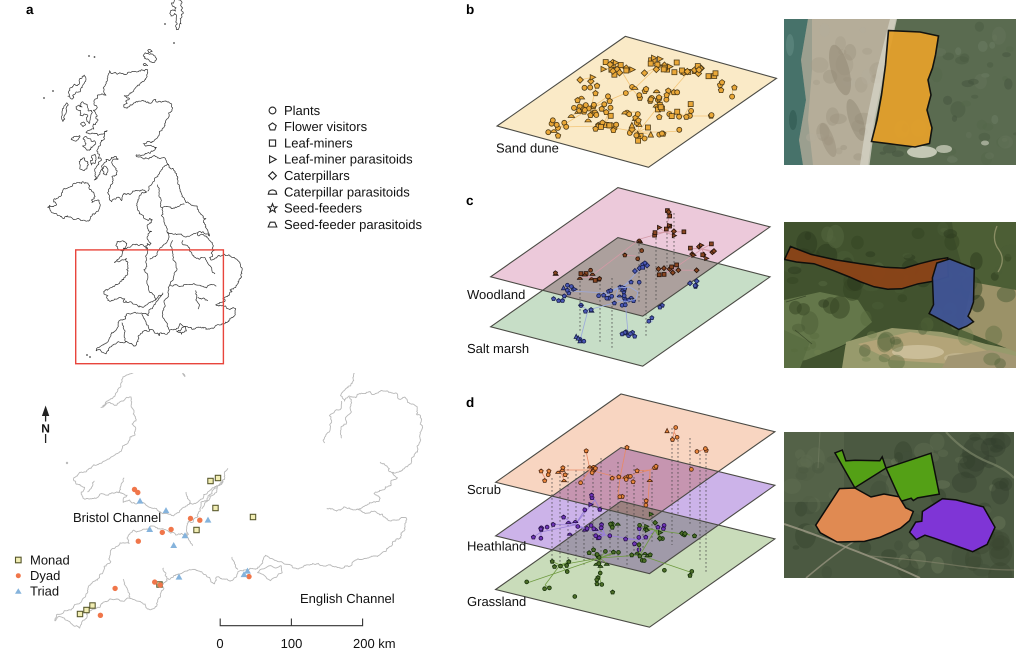  What do you see at coordinates (347, 598) in the screenshot?
I see `svg-text: English Channel` at bounding box center [347, 598].